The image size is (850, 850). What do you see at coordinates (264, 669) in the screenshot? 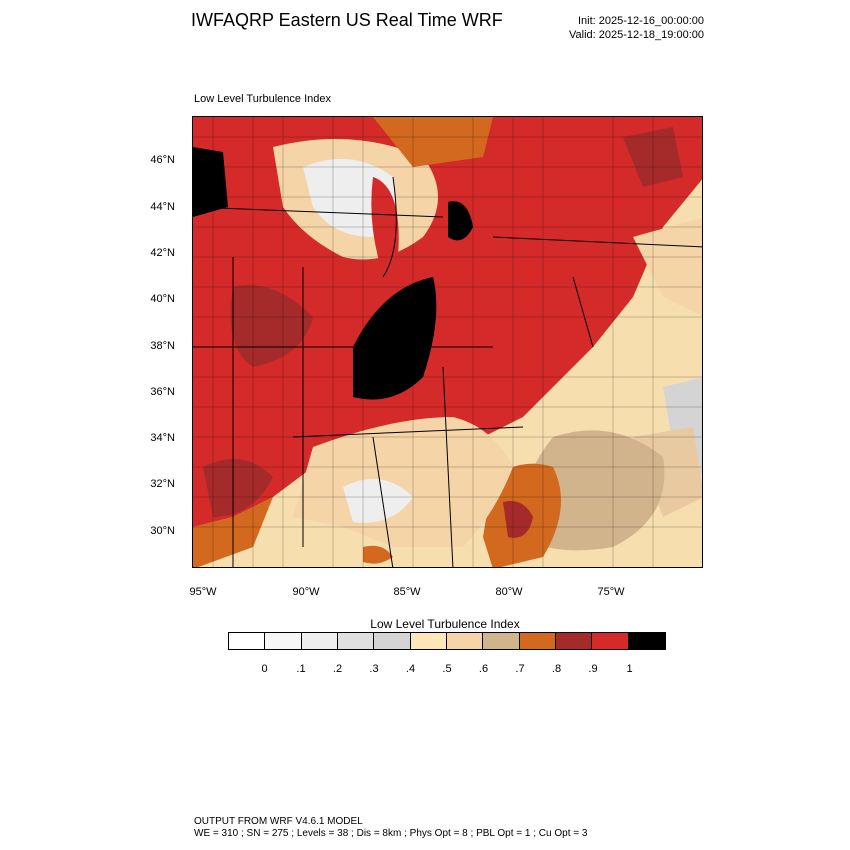
I see `colorbar-tick-label: 0` at bounding box center [264, 669].